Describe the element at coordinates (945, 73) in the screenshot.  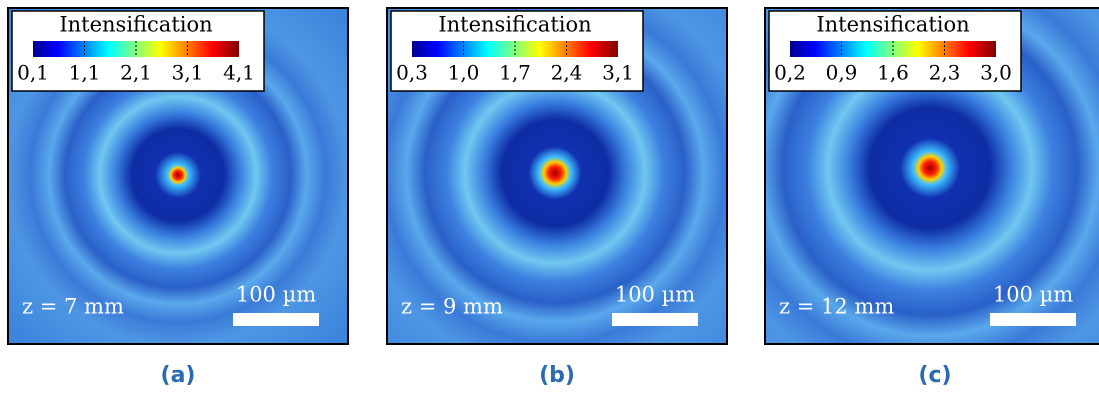
I see `colorbar-tick-label: 2,3` at that location.